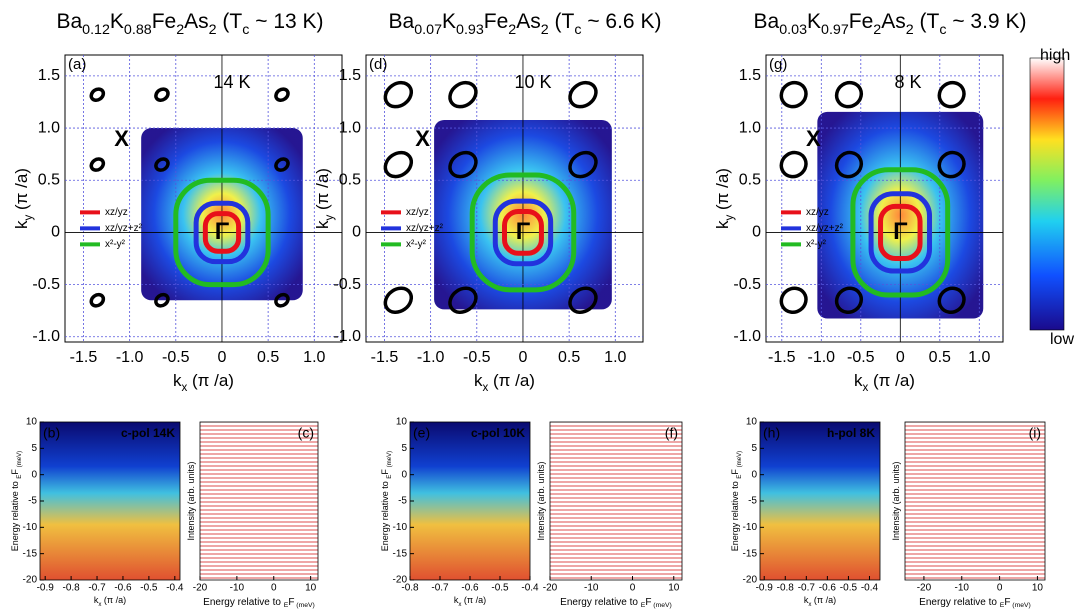 This screenshot has height=616, width=1084. I want to click on symmetry-label: X, so click(813, 138).